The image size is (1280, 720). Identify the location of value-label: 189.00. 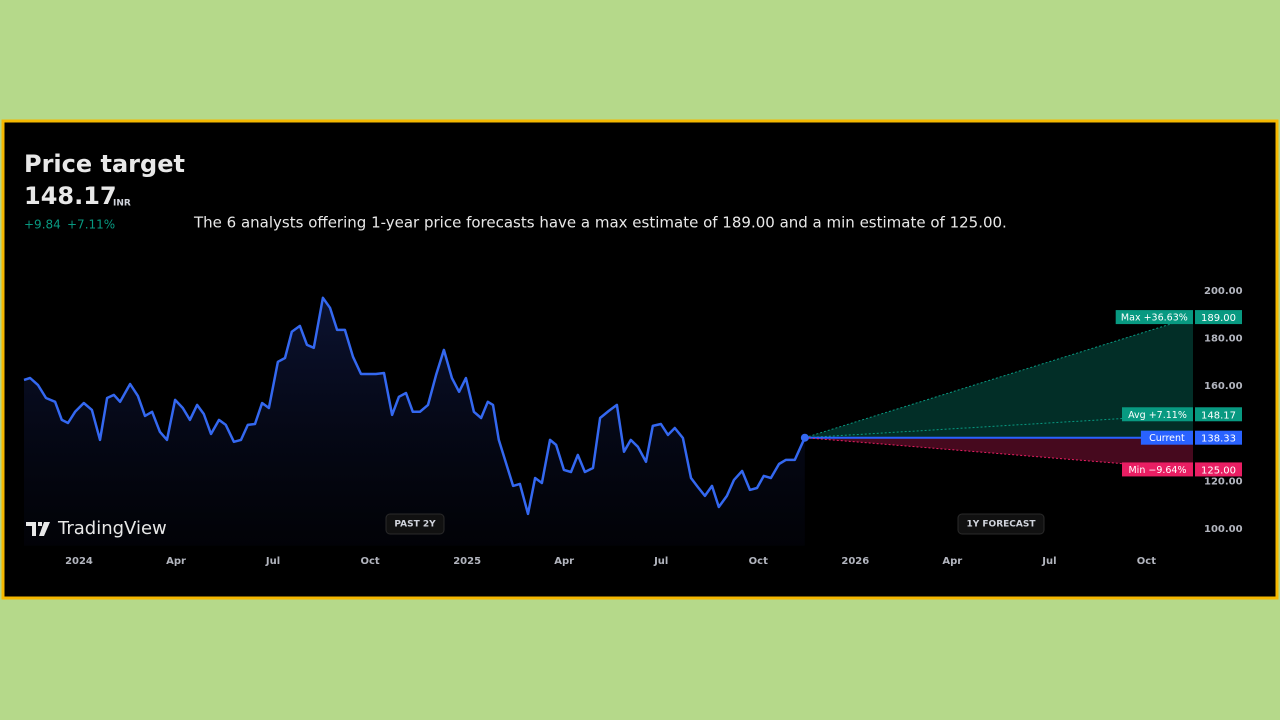
(1218, 318).